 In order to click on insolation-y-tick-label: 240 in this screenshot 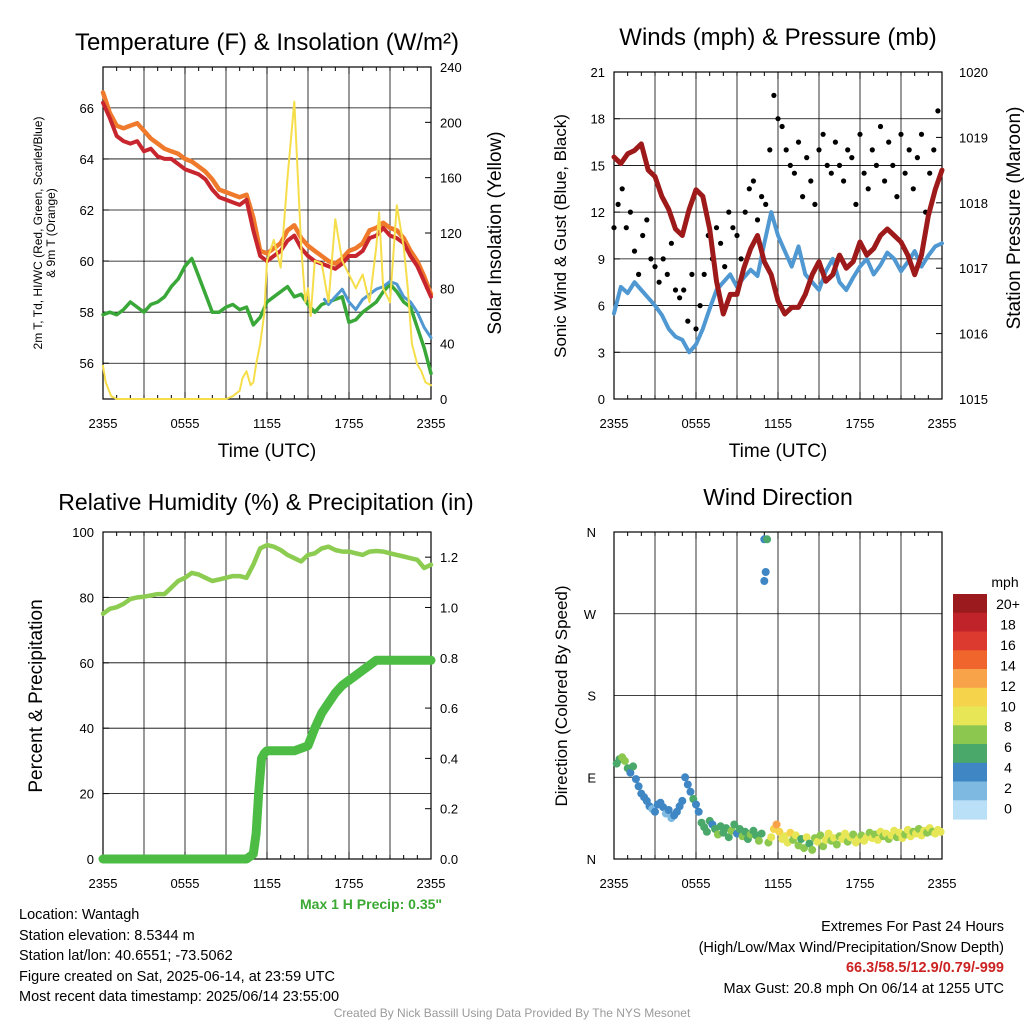, I will do `click(451, 67)`.